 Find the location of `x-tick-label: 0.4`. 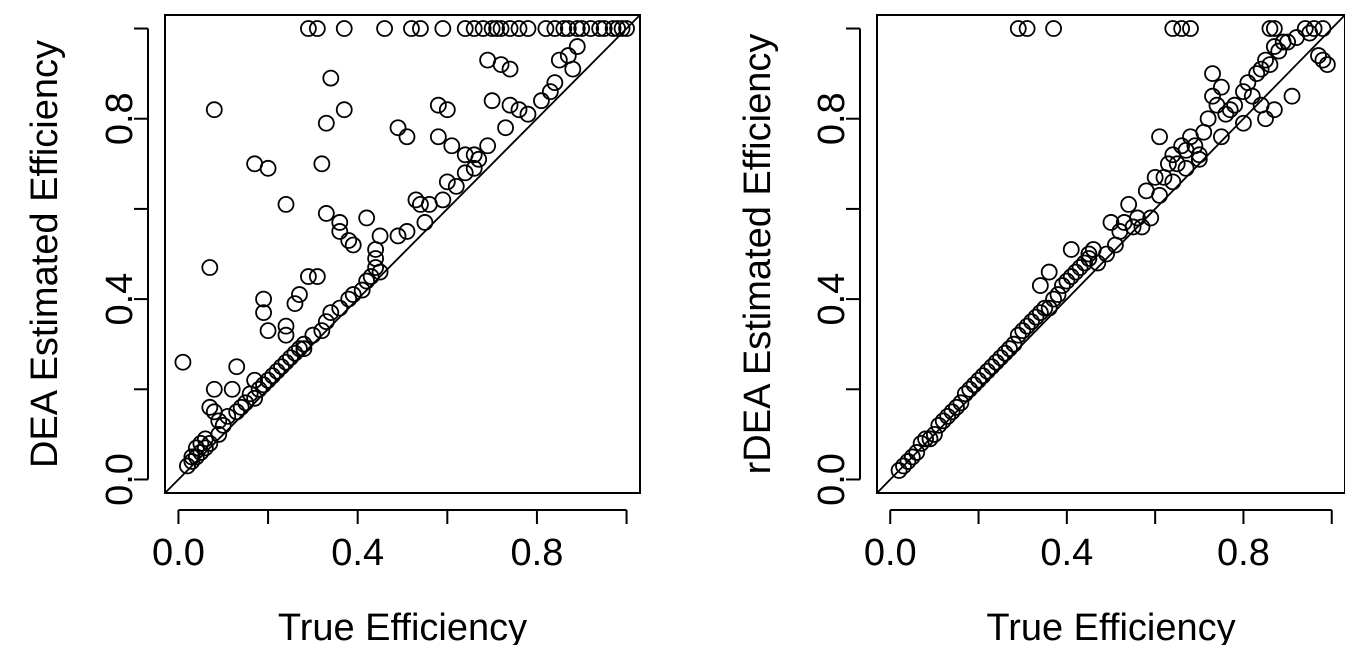

x-tick-label: 0.4 is located at coordinates (1066, 553).